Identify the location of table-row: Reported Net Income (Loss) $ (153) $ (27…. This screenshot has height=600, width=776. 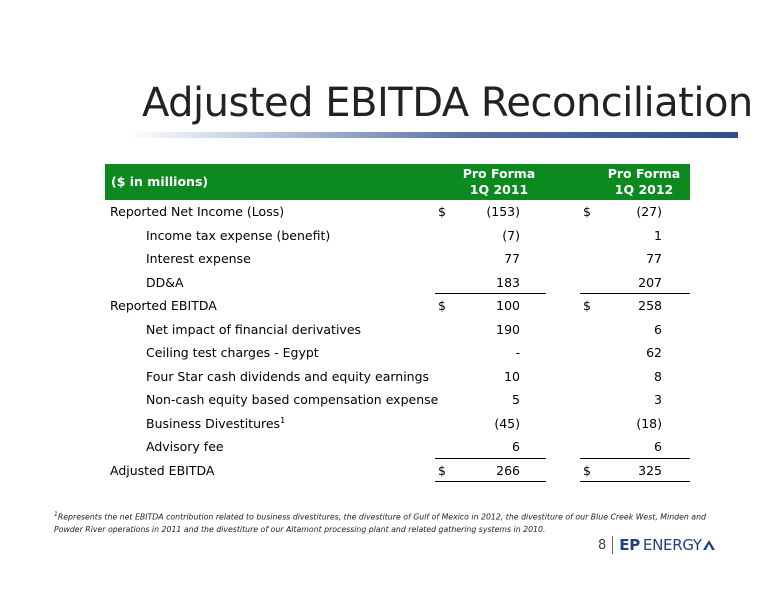
(397, 212).